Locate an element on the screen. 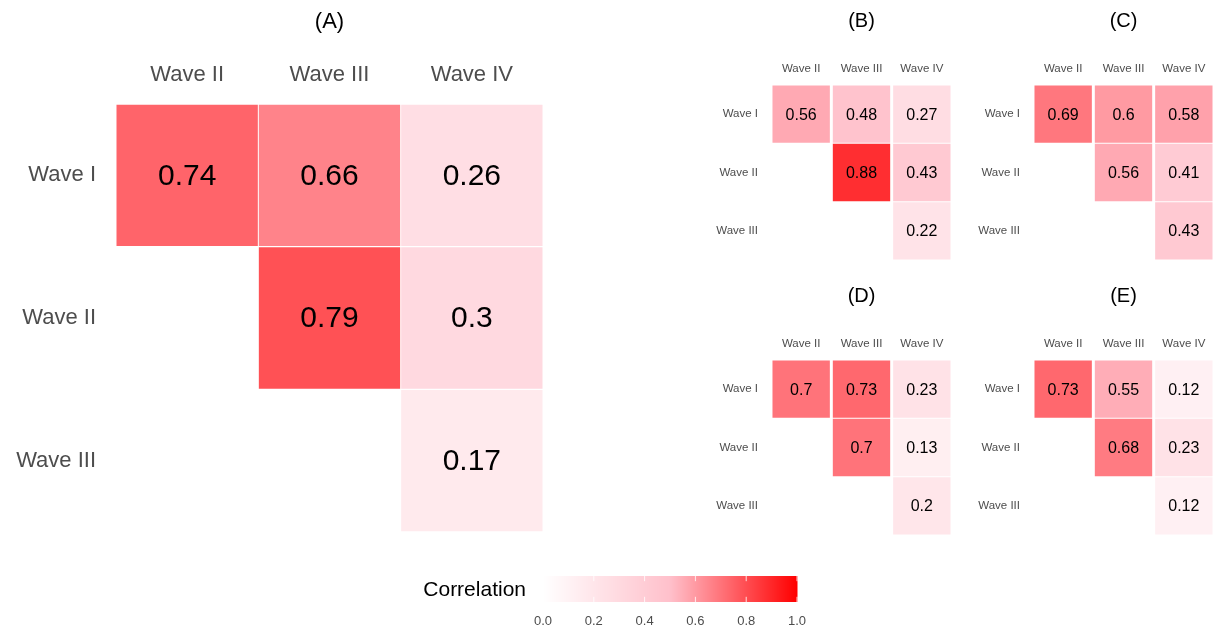  data-label: 0.6 is located at coordinates (1123, 114).